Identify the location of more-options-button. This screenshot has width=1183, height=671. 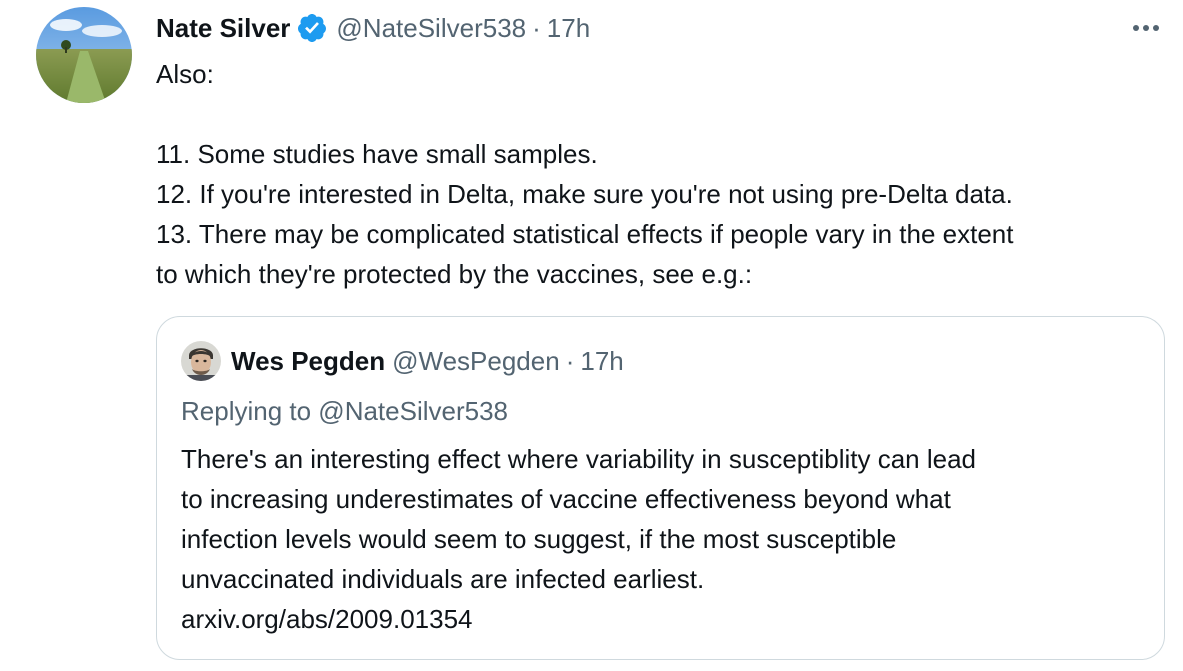
(1146, 28).